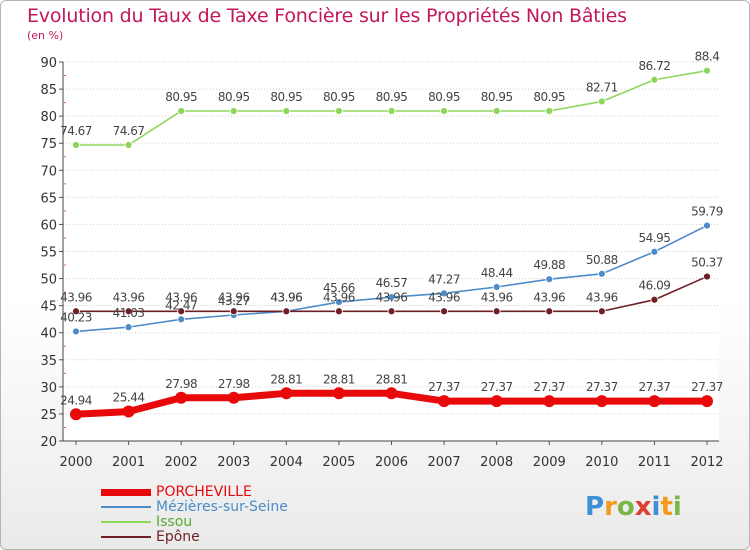  Describe the element at coordinates (444, 279) in the screenshot. I see `data-label: 47.27` at that location.